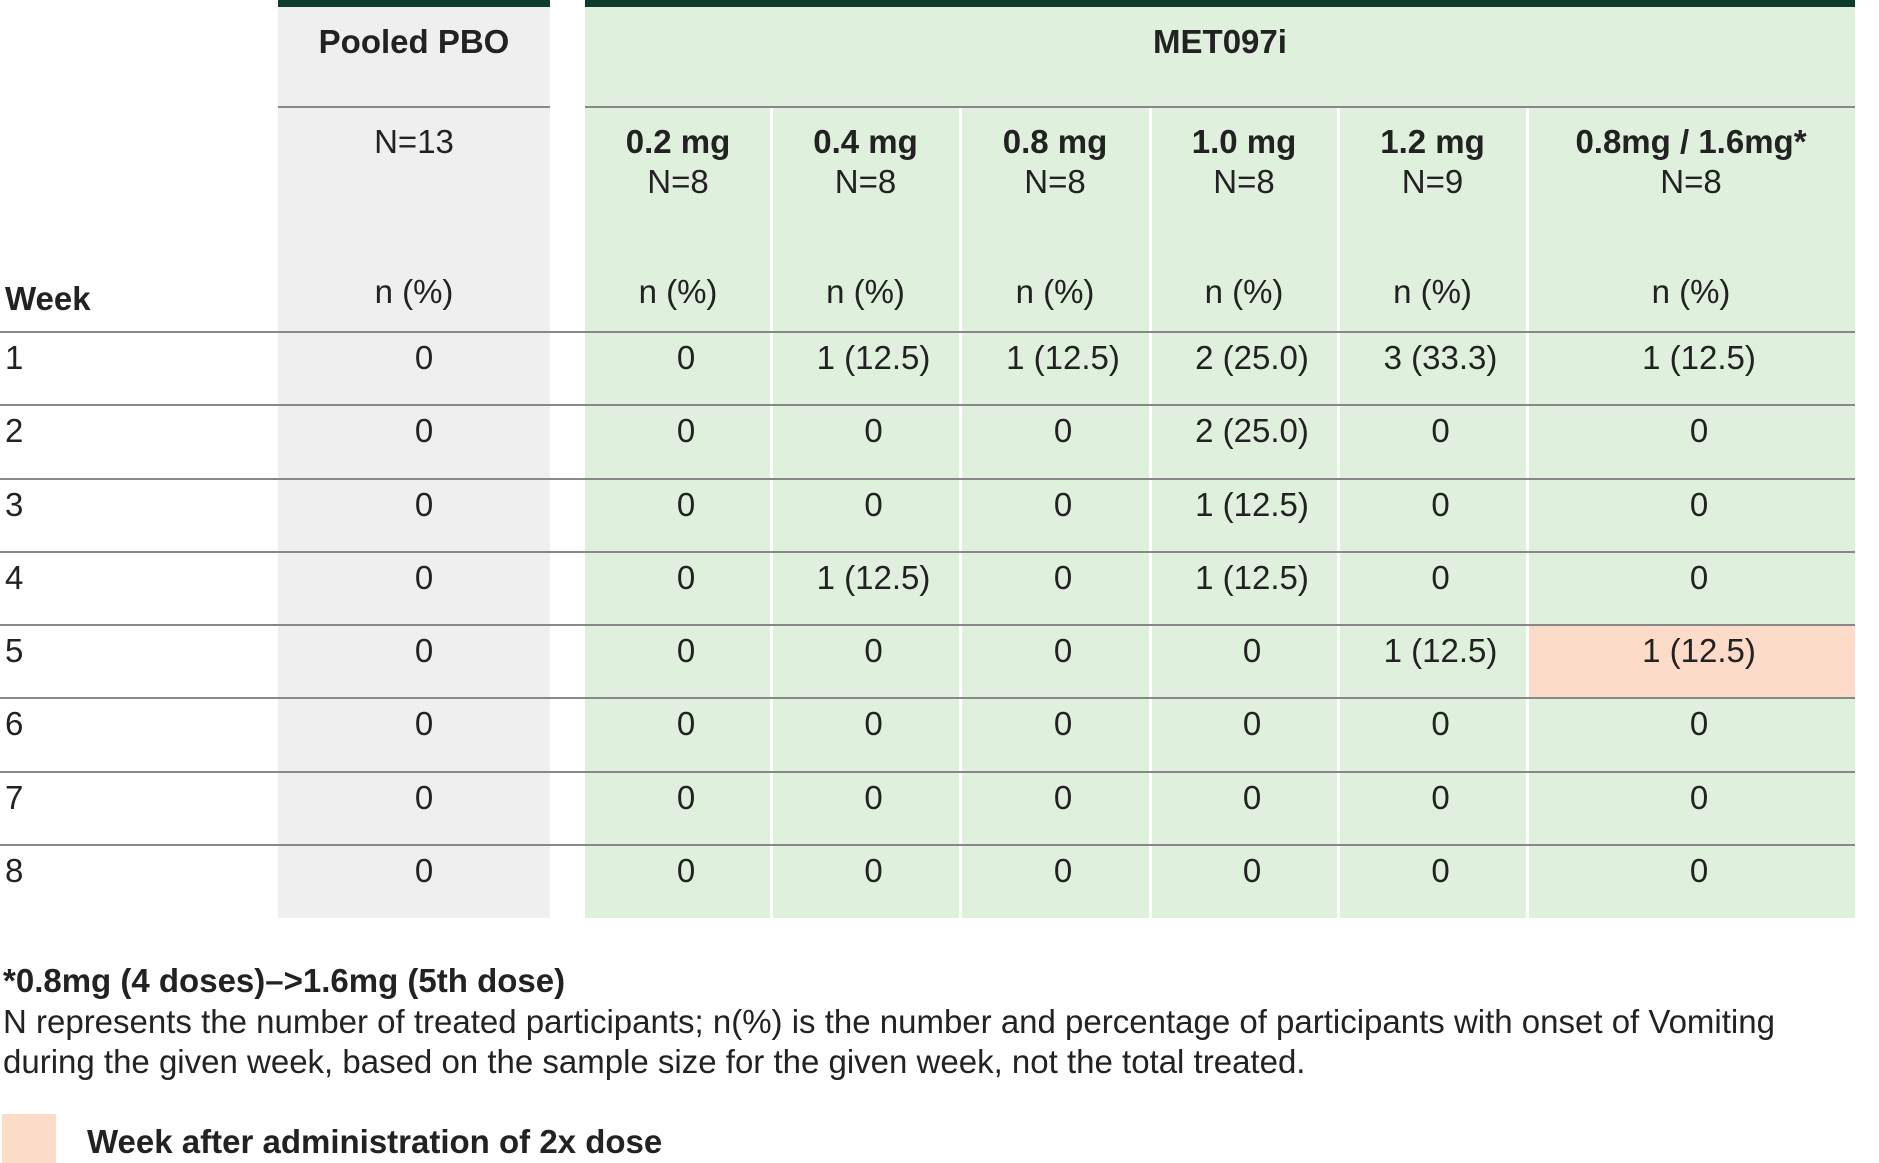  I want to click on group-header: MET097i, so click(1220, 41).